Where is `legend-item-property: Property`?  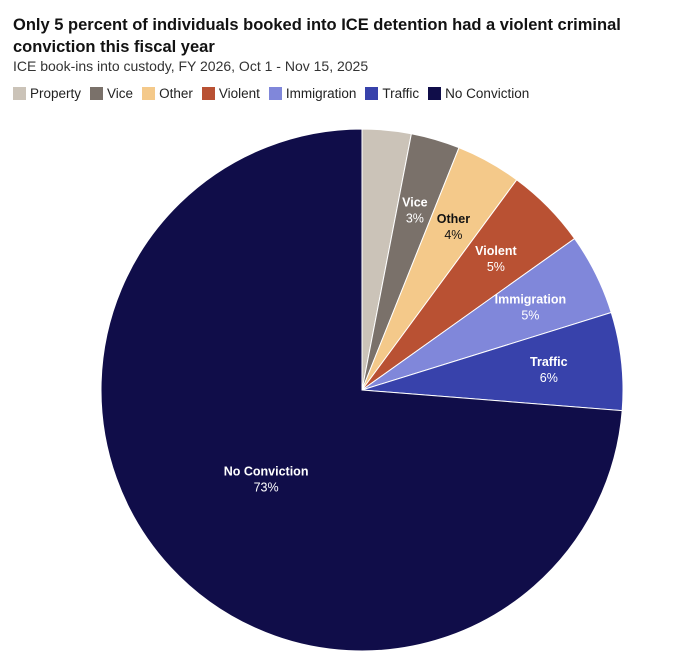 legend-item-property: Property is located at coordinates (47, 93).